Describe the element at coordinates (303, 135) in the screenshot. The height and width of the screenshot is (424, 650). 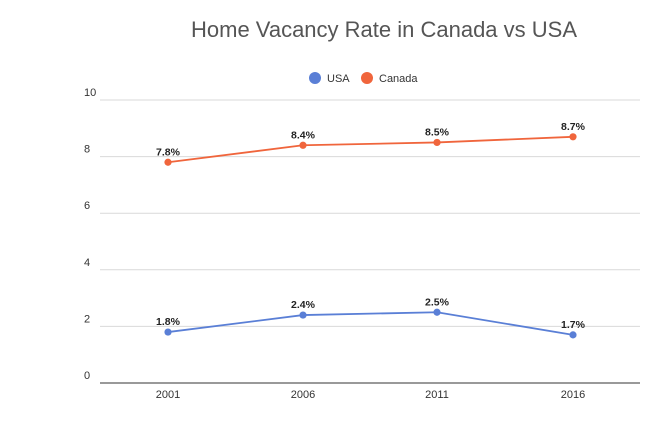
I see `data-label-canada: 8.4%` at that location.